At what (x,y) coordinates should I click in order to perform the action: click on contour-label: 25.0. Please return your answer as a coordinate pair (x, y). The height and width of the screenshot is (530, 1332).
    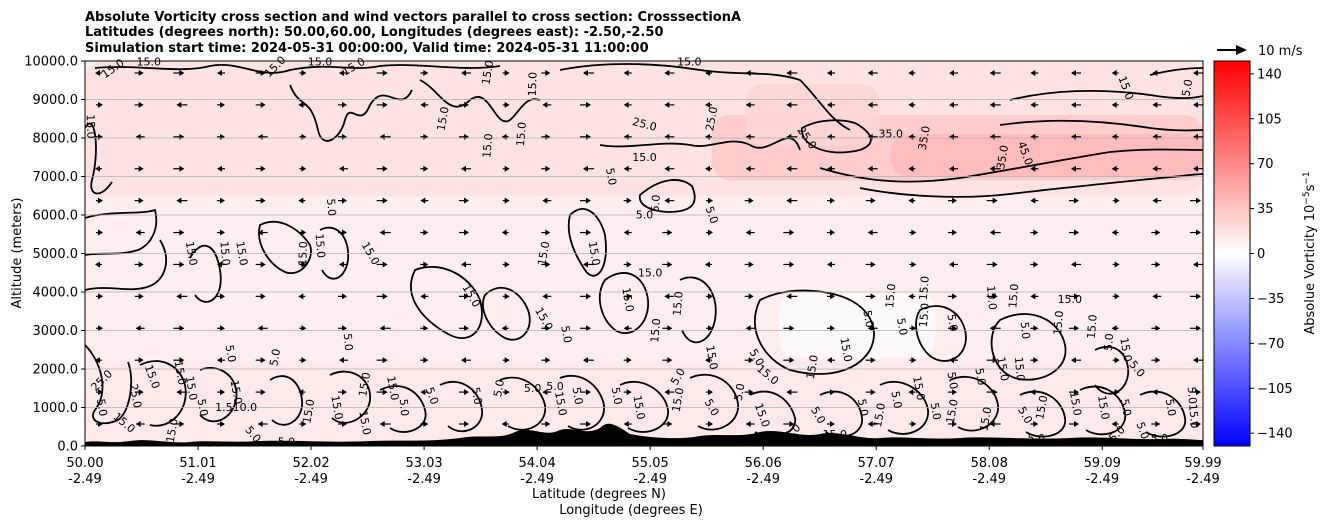
    Looking at the image, I should click on (135, 396).